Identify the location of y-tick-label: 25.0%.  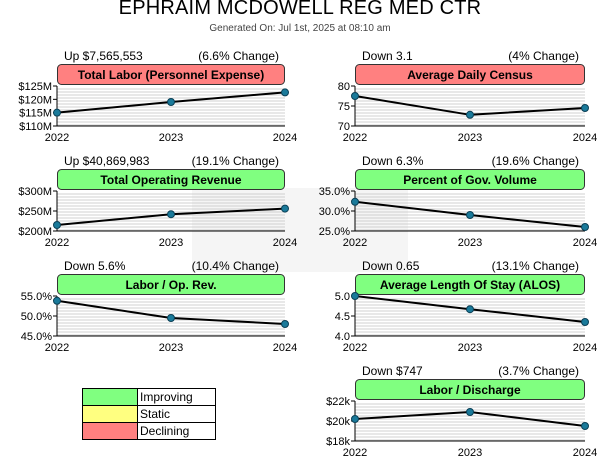
(334, 232).